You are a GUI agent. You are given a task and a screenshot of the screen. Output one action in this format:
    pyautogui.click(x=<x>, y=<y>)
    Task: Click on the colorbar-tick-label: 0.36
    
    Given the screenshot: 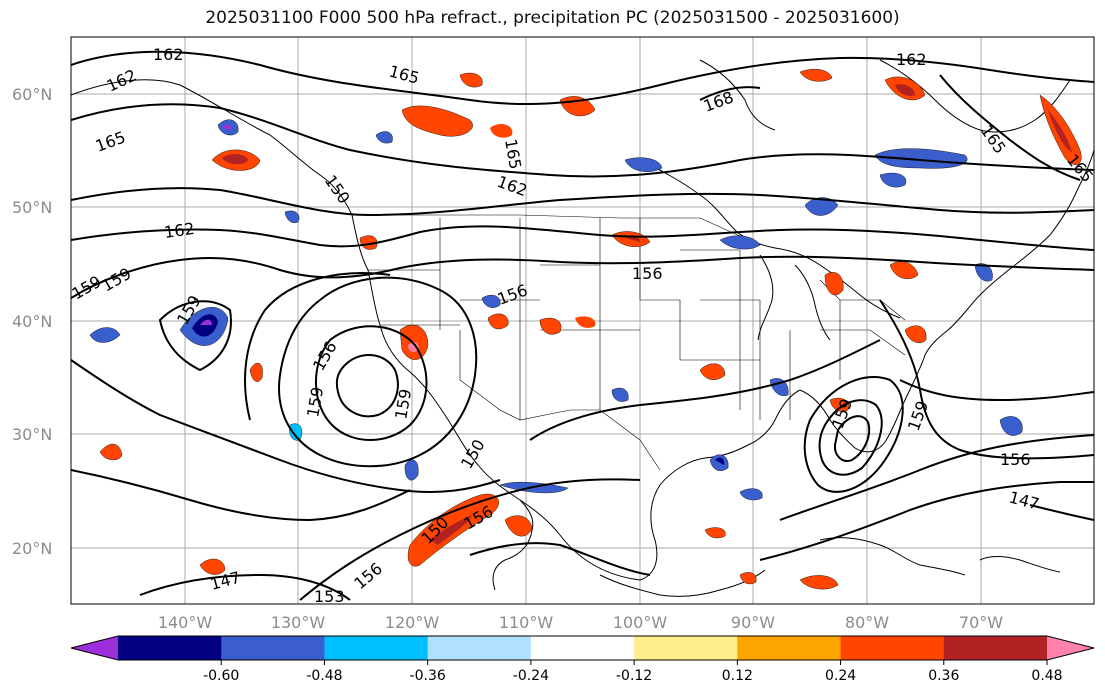 What is the action you would take?
    pyautogui.click(x=943, y=676)
    